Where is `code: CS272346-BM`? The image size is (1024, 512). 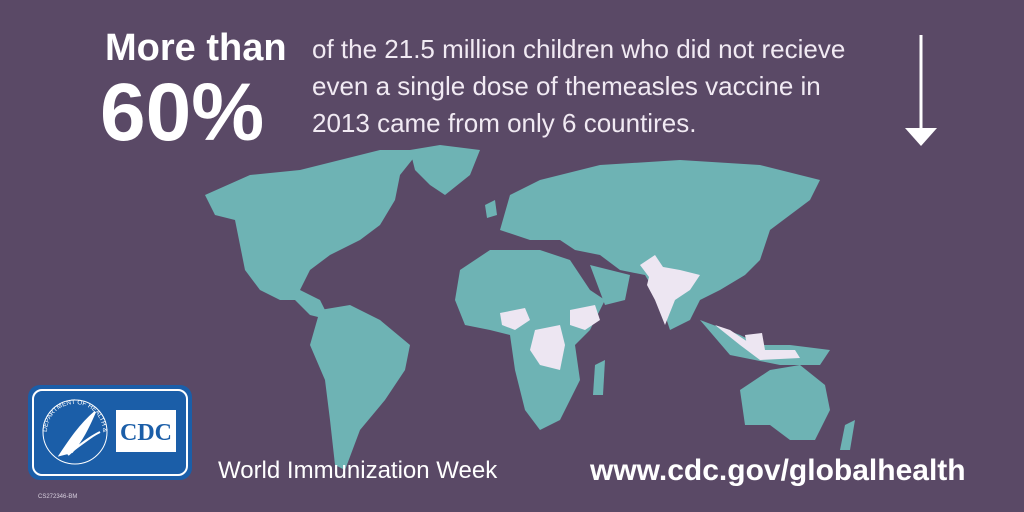 code: CS272346-BM is located at coordinates (57, 497).